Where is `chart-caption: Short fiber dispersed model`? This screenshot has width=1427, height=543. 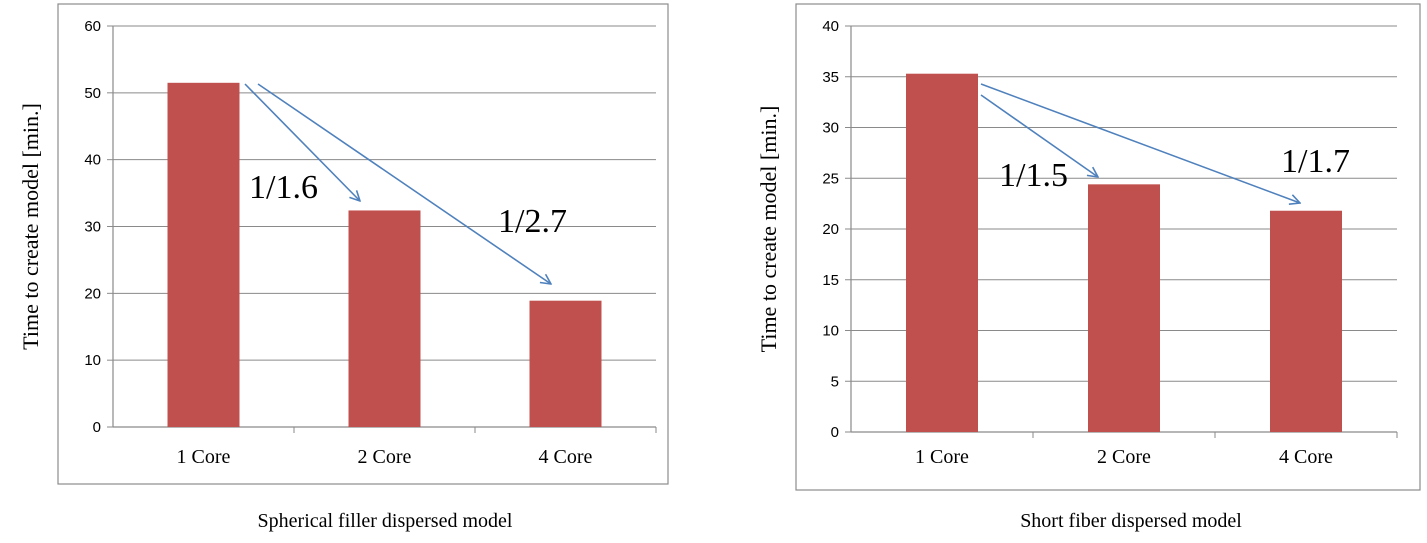 chart-caption: Short fiber dispersed model is located at coordinates (1131, 521).